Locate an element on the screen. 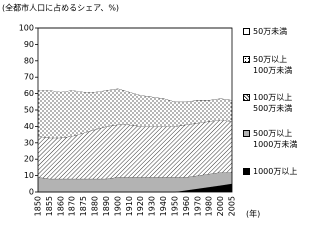  x-tick-label: 1870 is located at coordinates (72, 206).